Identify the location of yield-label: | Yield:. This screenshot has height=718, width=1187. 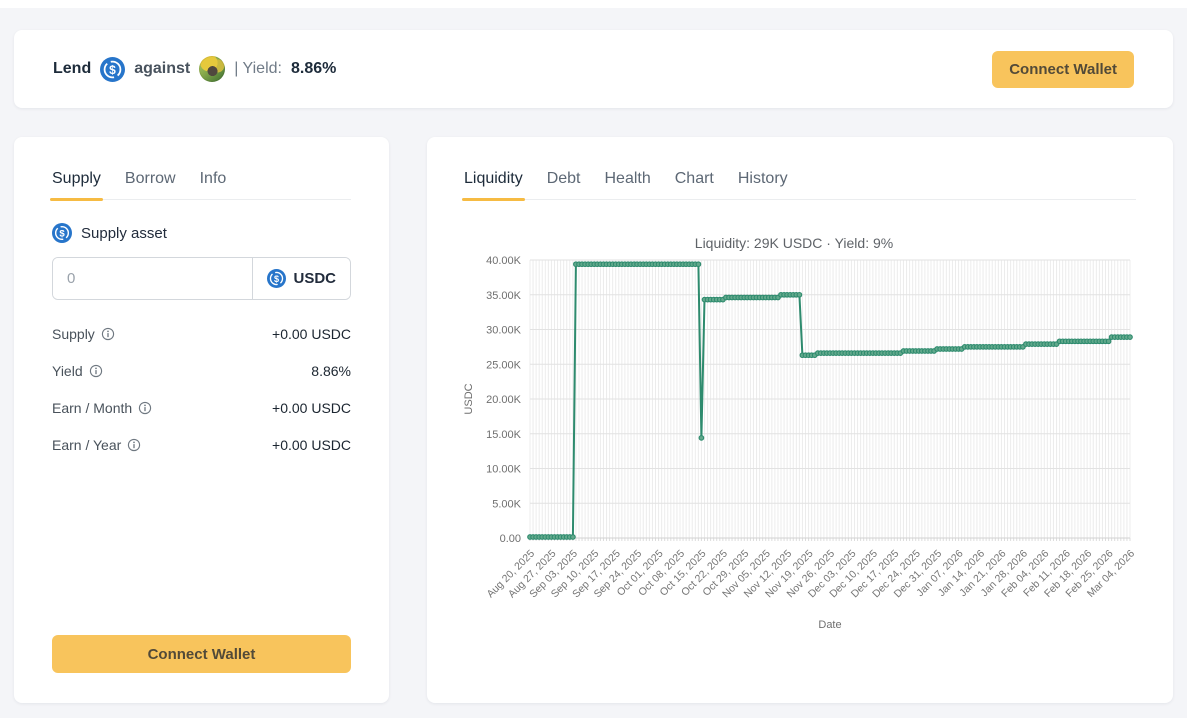
(258, 68).